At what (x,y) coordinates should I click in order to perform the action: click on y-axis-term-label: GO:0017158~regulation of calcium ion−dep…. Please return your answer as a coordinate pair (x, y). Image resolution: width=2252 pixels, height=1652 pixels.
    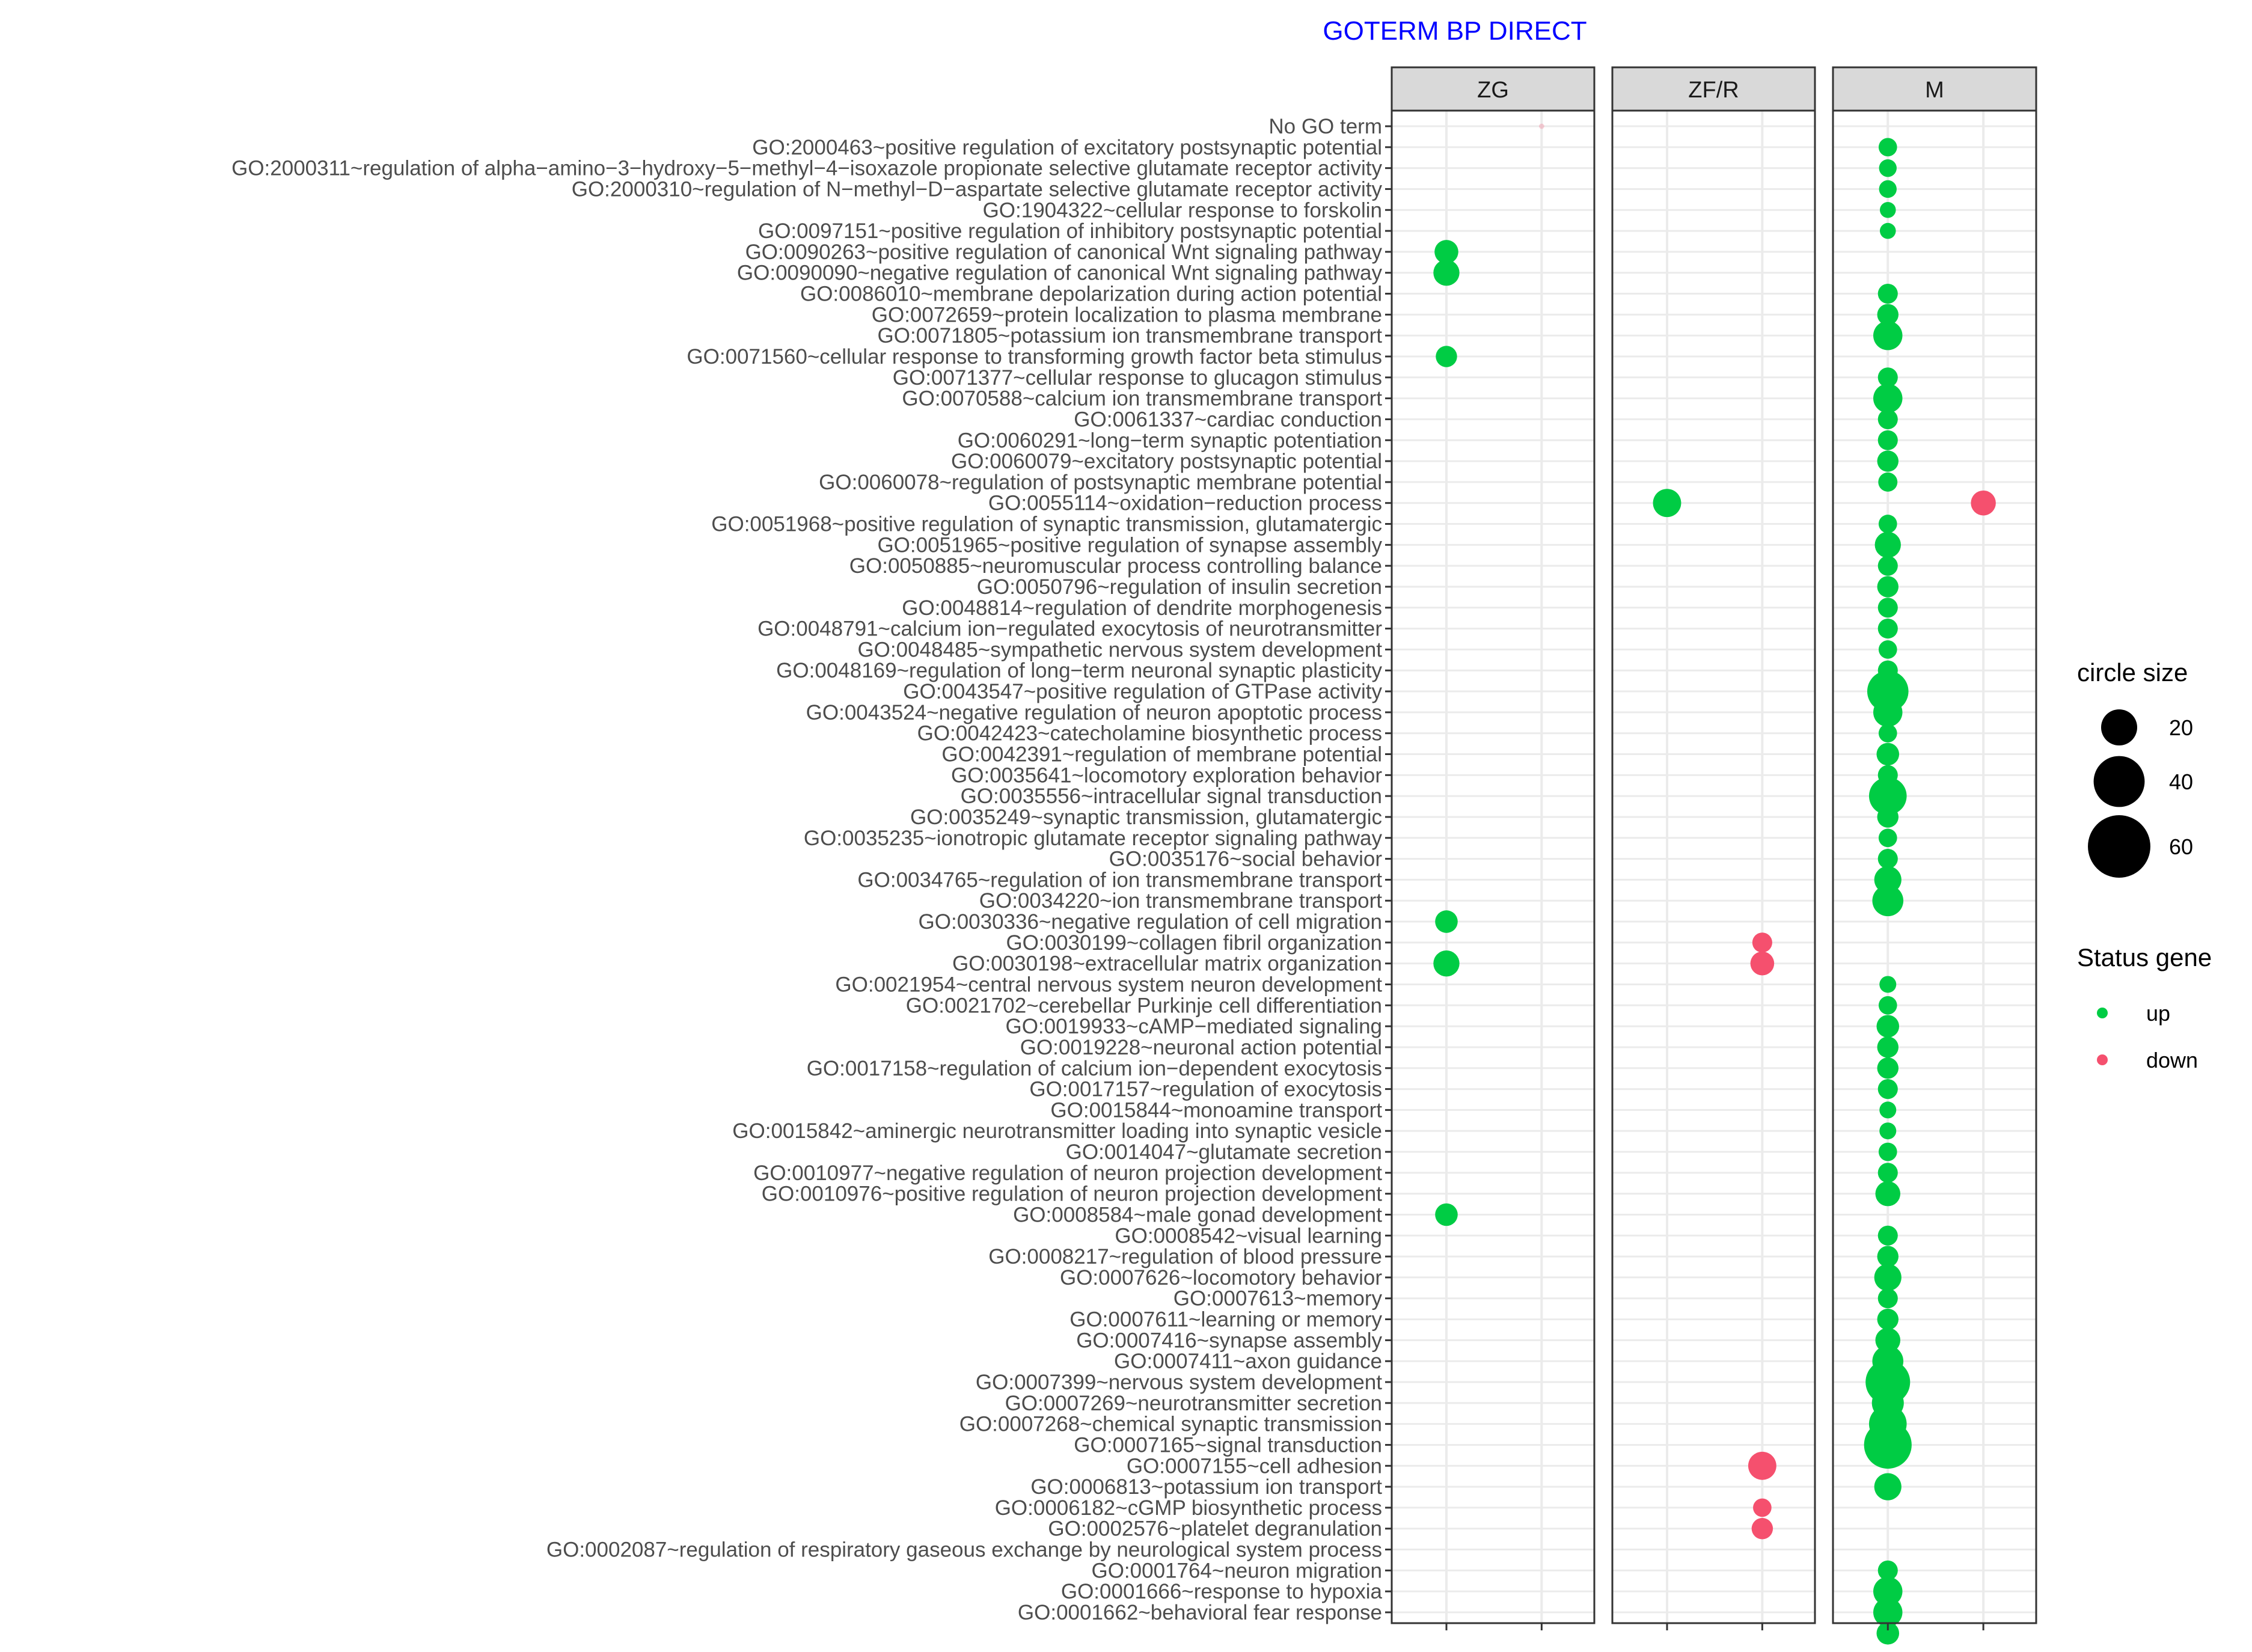
    Looking at the image, I should click on (1094, 1068).